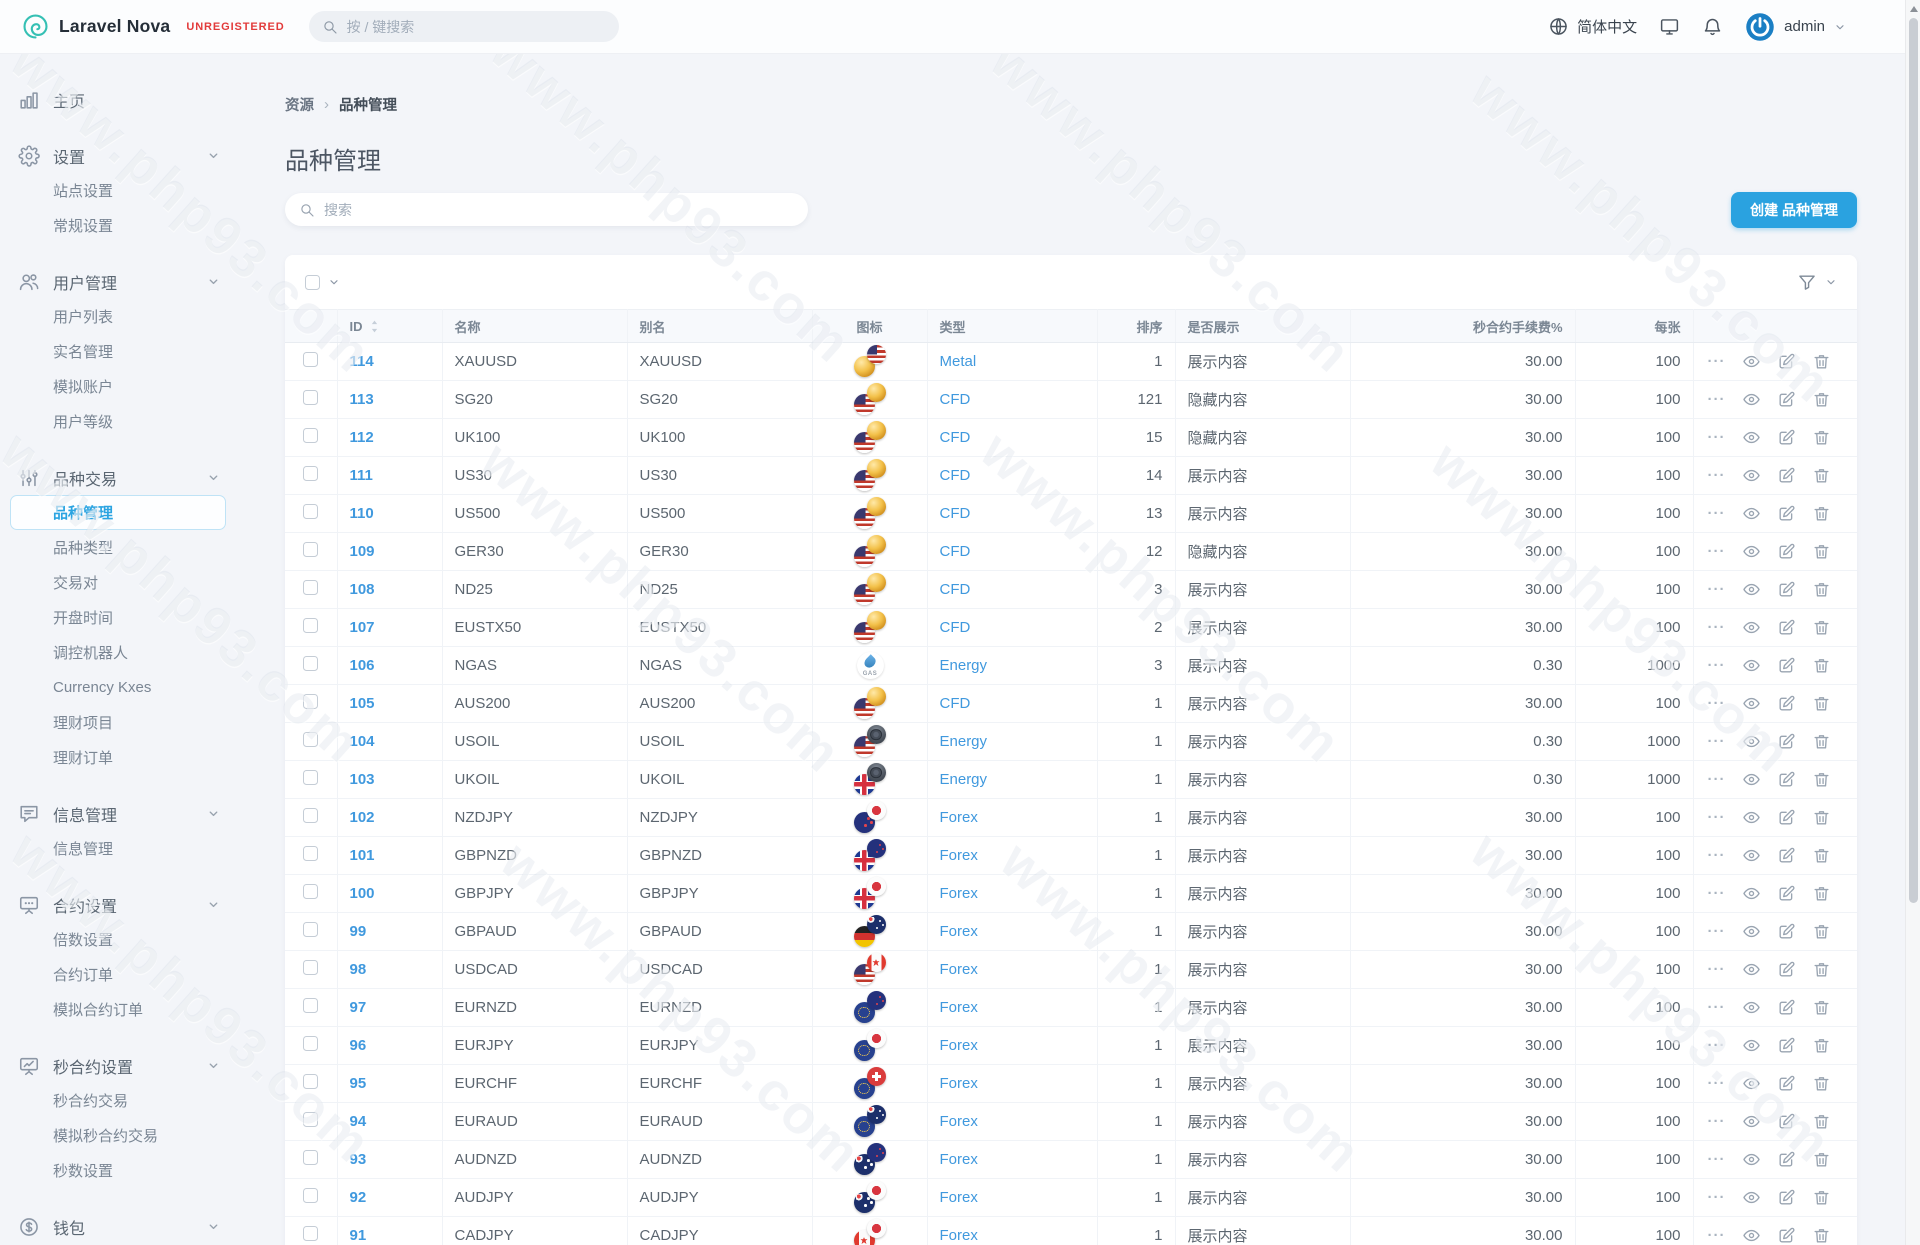 The height and width of the screenshot is (1245, 1920). I want to click on row-id-link: 94, so click(358, 1121).